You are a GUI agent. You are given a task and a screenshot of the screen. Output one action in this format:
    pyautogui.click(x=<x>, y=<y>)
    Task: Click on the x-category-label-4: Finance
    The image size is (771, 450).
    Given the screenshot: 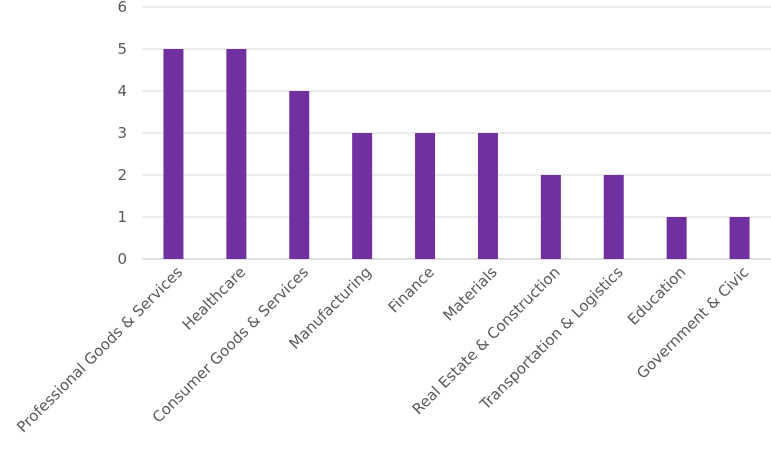 What is the action you would take?
    pyautogui.click(x=411, y=289)
    